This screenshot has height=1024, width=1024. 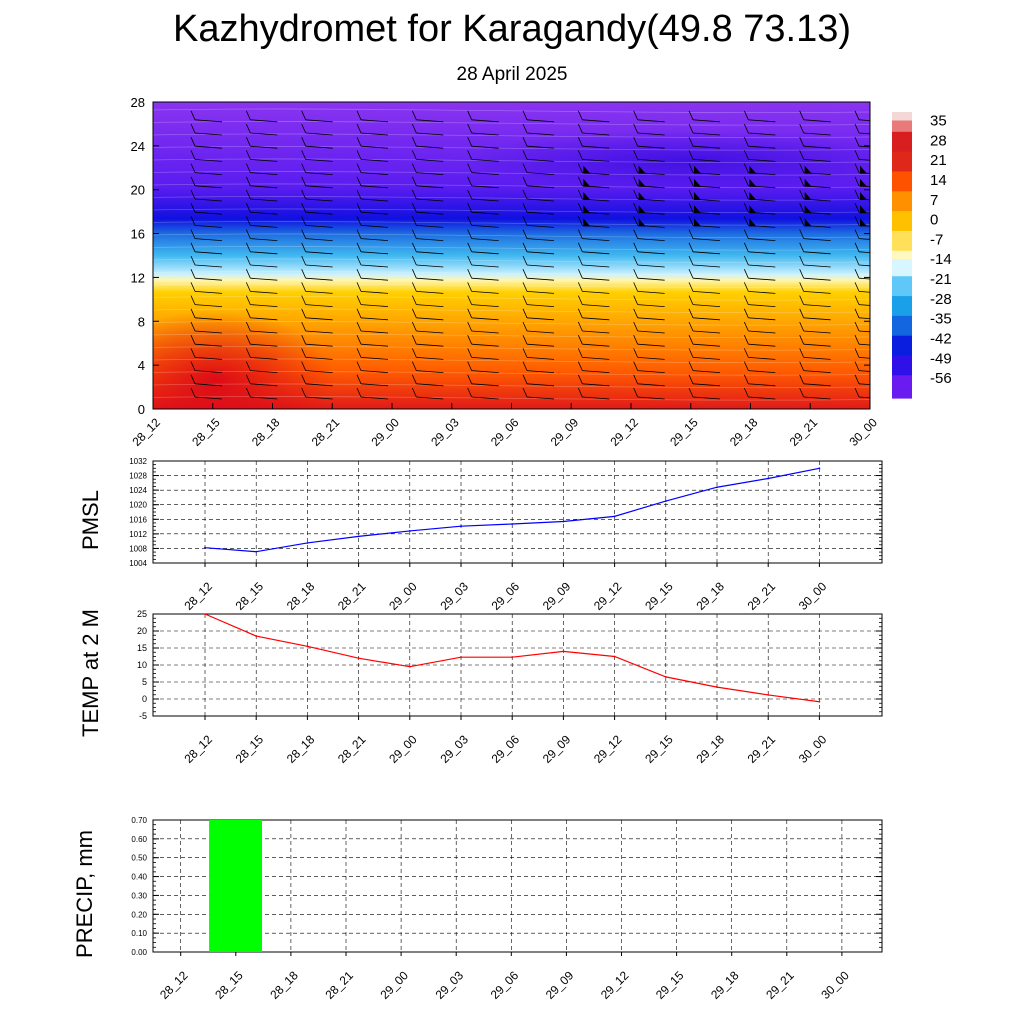 I want to click on colorbar: 35 28 21 14 7 0 -7 -14 -21 -28 -35 -42 -49 -56, so click(x=922, y=255).